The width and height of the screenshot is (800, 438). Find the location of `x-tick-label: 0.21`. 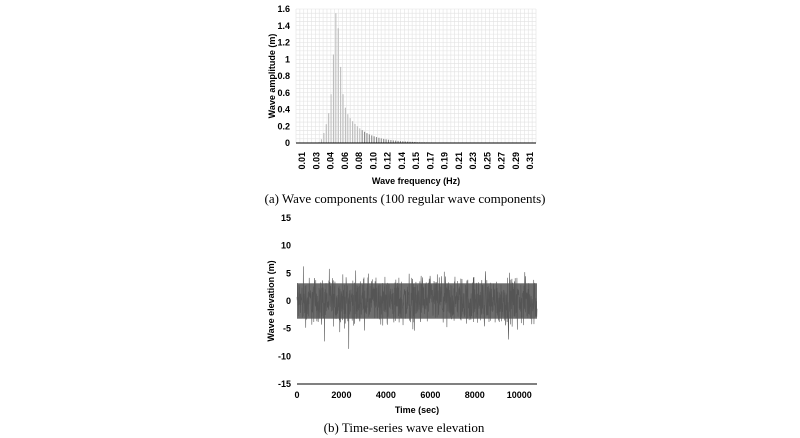

x-tick-label: 0.21 is located at coordinates (459, 161).